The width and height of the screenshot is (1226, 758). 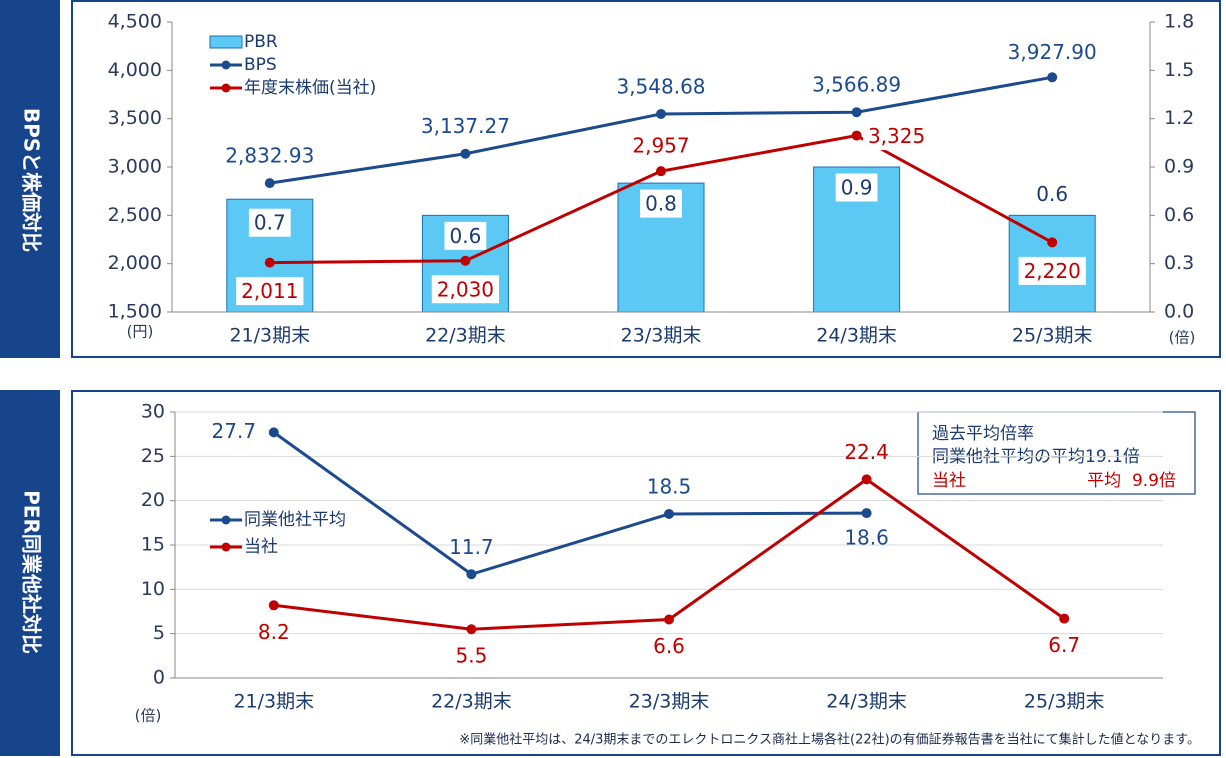 What do you see at coordinates (1036, 457) in the screenshot?
I see `annotation-text: 同業他社平均の平均19.1倍` at bounding box center [1036, 457].